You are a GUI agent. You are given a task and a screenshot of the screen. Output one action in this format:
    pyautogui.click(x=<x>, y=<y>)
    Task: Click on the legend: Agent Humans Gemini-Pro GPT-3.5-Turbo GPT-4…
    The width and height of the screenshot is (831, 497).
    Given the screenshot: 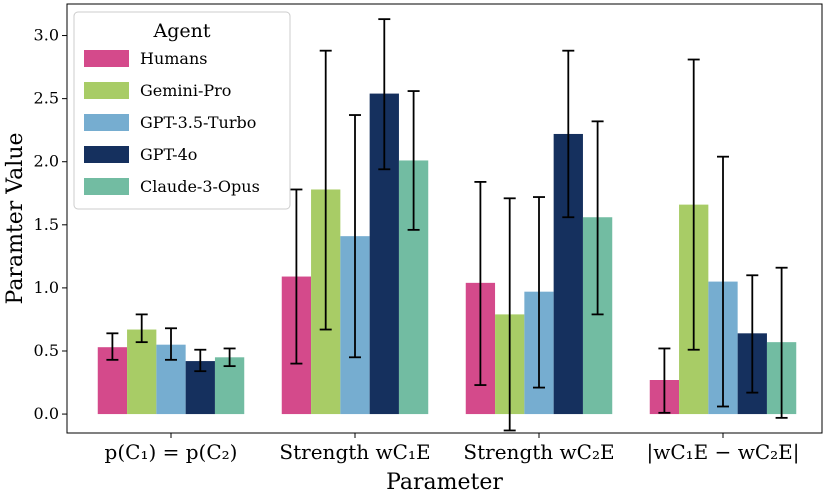 What is the action you would take?
    pyautogui.click(x=182, y=110)
    